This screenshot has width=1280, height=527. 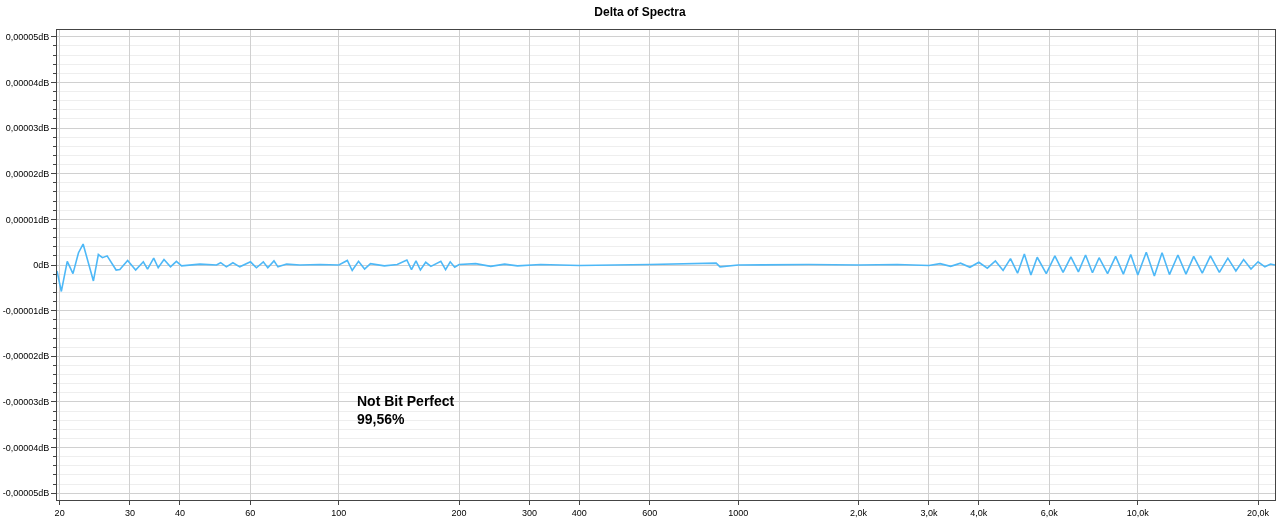 What do you see at coordinates (26, 356) in the screenshot?
I see `y-tick-label: -0,00002dB` at bounding box center [26, 356].